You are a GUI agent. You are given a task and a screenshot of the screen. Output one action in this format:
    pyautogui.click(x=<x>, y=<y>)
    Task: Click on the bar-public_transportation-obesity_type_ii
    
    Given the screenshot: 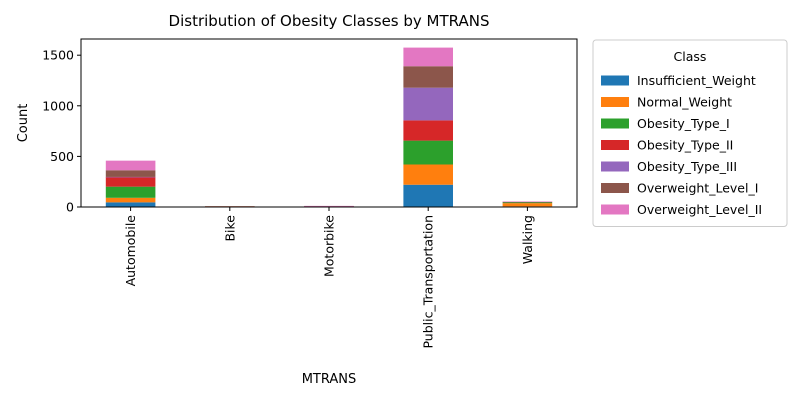 What is the action you would take?
    pyautogui.click(x=428, y=130)
    